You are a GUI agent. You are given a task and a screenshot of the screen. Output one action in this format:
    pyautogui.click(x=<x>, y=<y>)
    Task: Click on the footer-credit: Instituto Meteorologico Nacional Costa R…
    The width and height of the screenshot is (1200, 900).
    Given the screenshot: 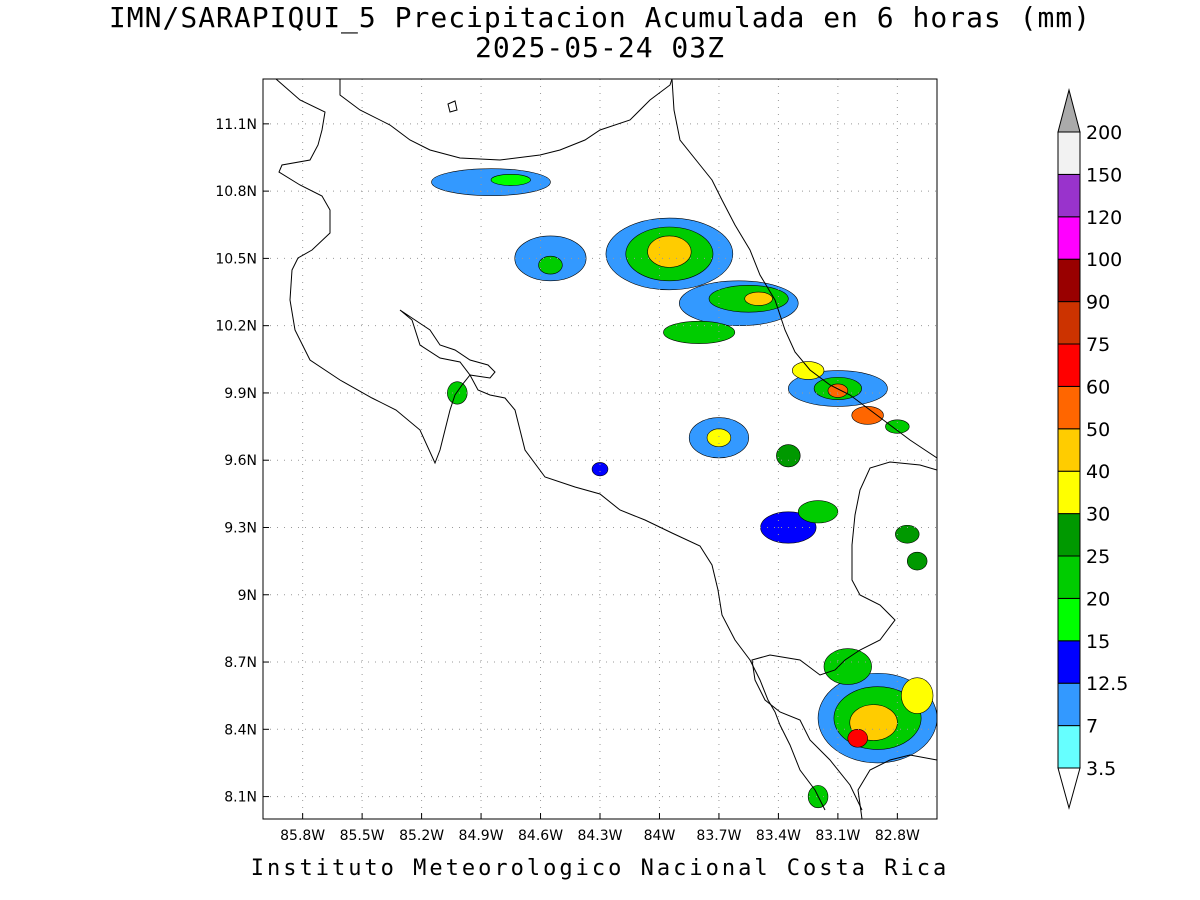 What is the action you would take?
    pyautogui.click(x=600, y=868)
    